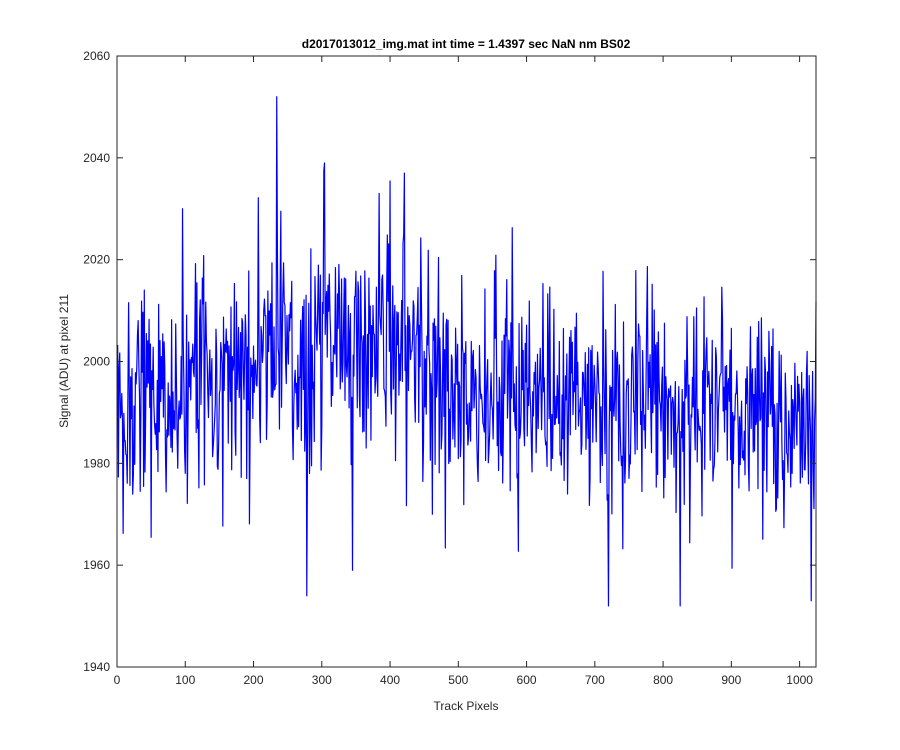  I want to click on x-tick-label: 100, so click(185, 680).